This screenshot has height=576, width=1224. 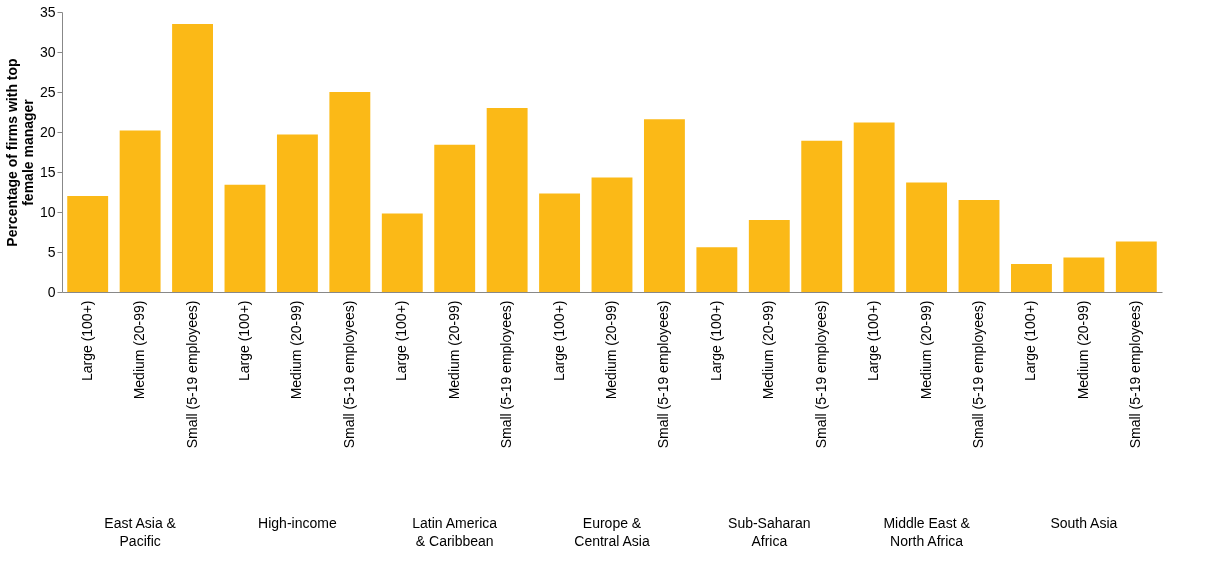 What do you see at coordinates (47, 131) in the screenshot?
I see `y-tick-label: 20` at bounding box center [47, 131].